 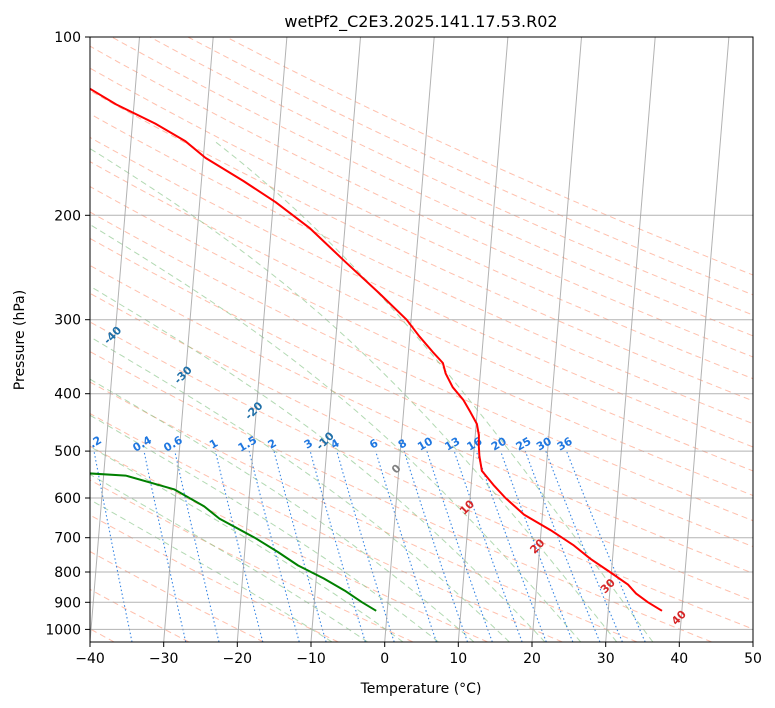 What do you see at coordinates (606, 659) in the screenshot?
I see `x-tick-label: 30` at bounding box center [606, 659].